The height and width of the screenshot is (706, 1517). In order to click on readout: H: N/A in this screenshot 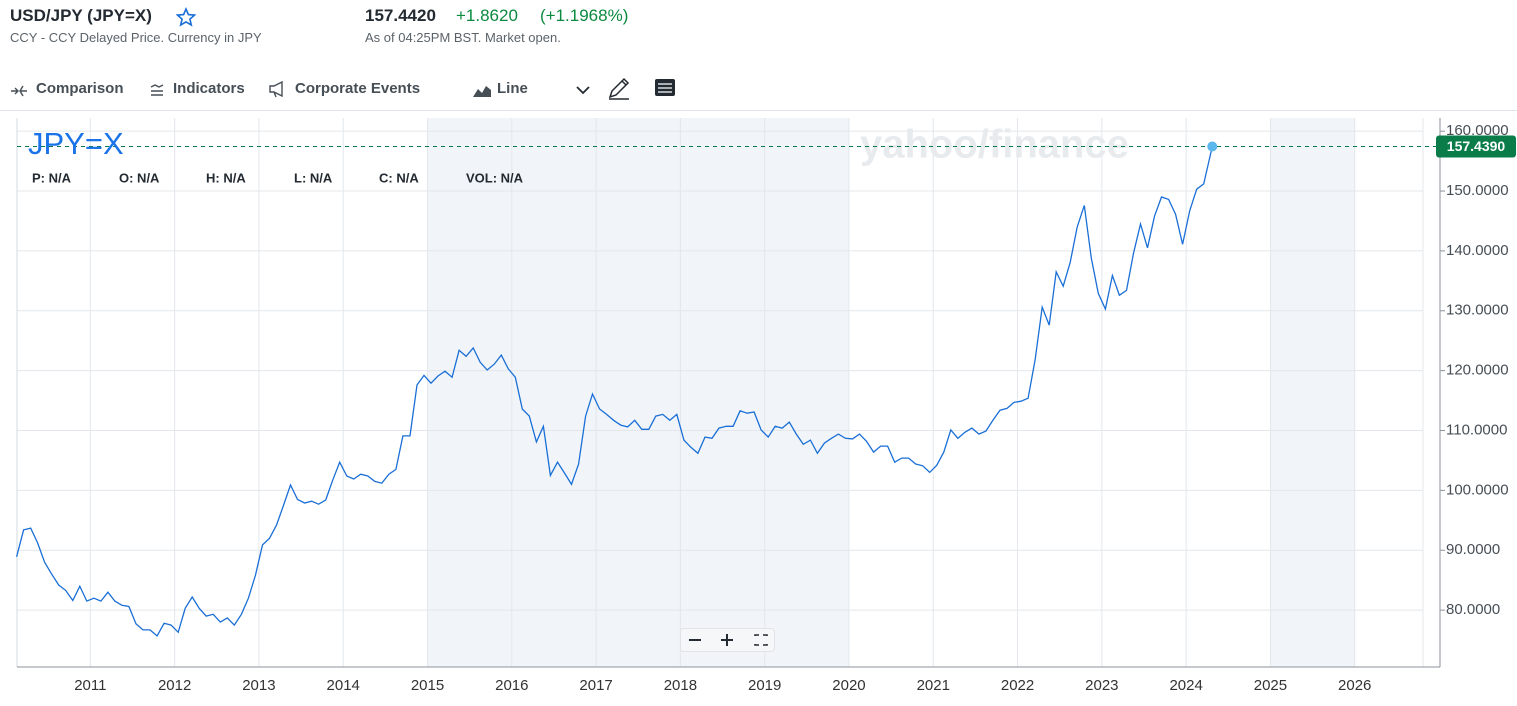, I will do `click(226, 177)`.